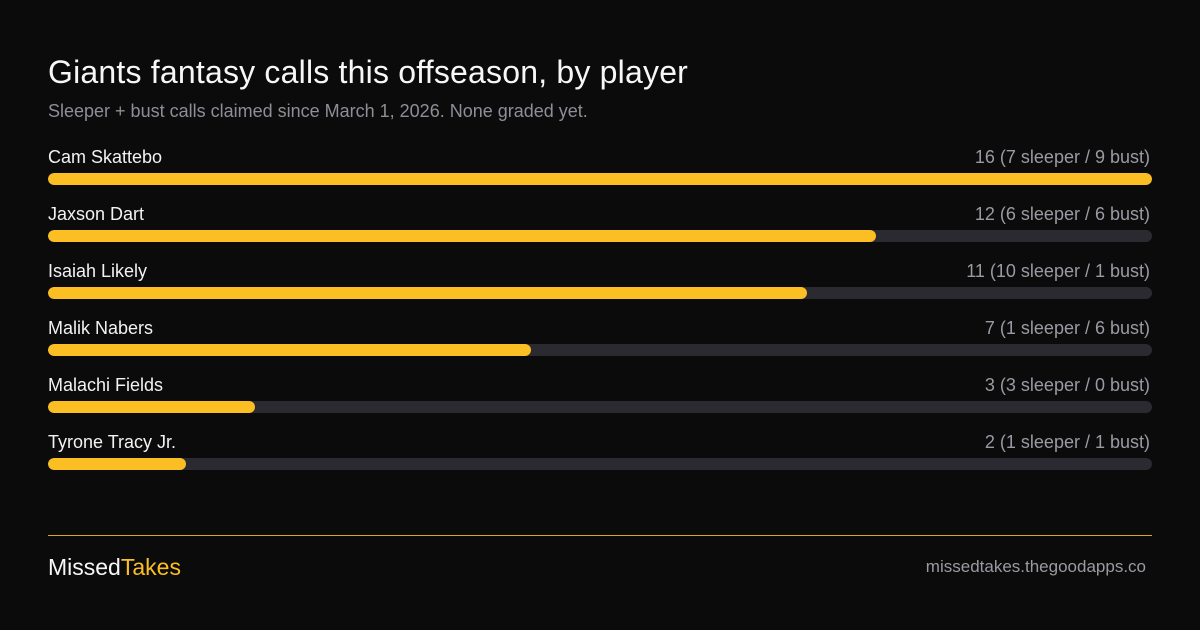  Describe the element at coordinates (600, 171) in the screenshot. I see `bar-row: Cam Skattebo 16 (7 sleeper / 9 bust)` at that location.